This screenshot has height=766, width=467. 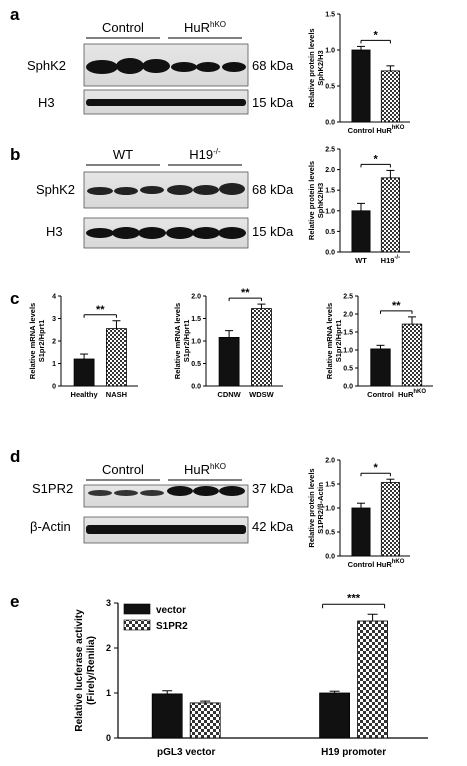 I want to click on category-label: WDSW, so click(x=261, y=394).